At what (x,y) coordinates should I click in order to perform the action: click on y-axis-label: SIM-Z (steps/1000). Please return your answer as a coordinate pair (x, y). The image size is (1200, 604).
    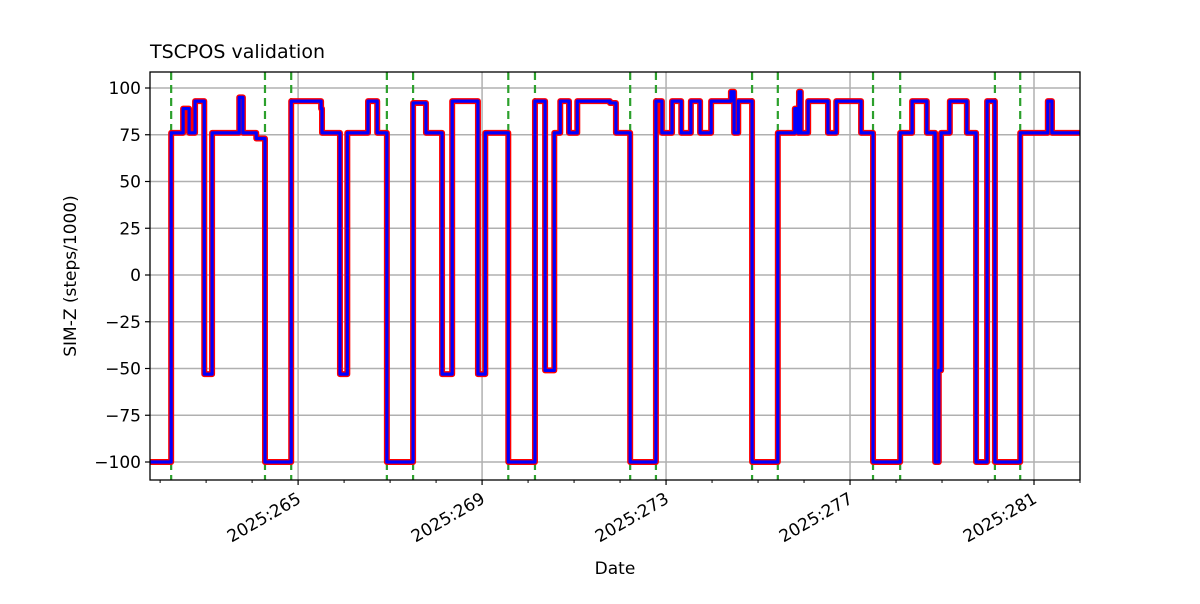
    Looking at the image, I should click on (71, 276).